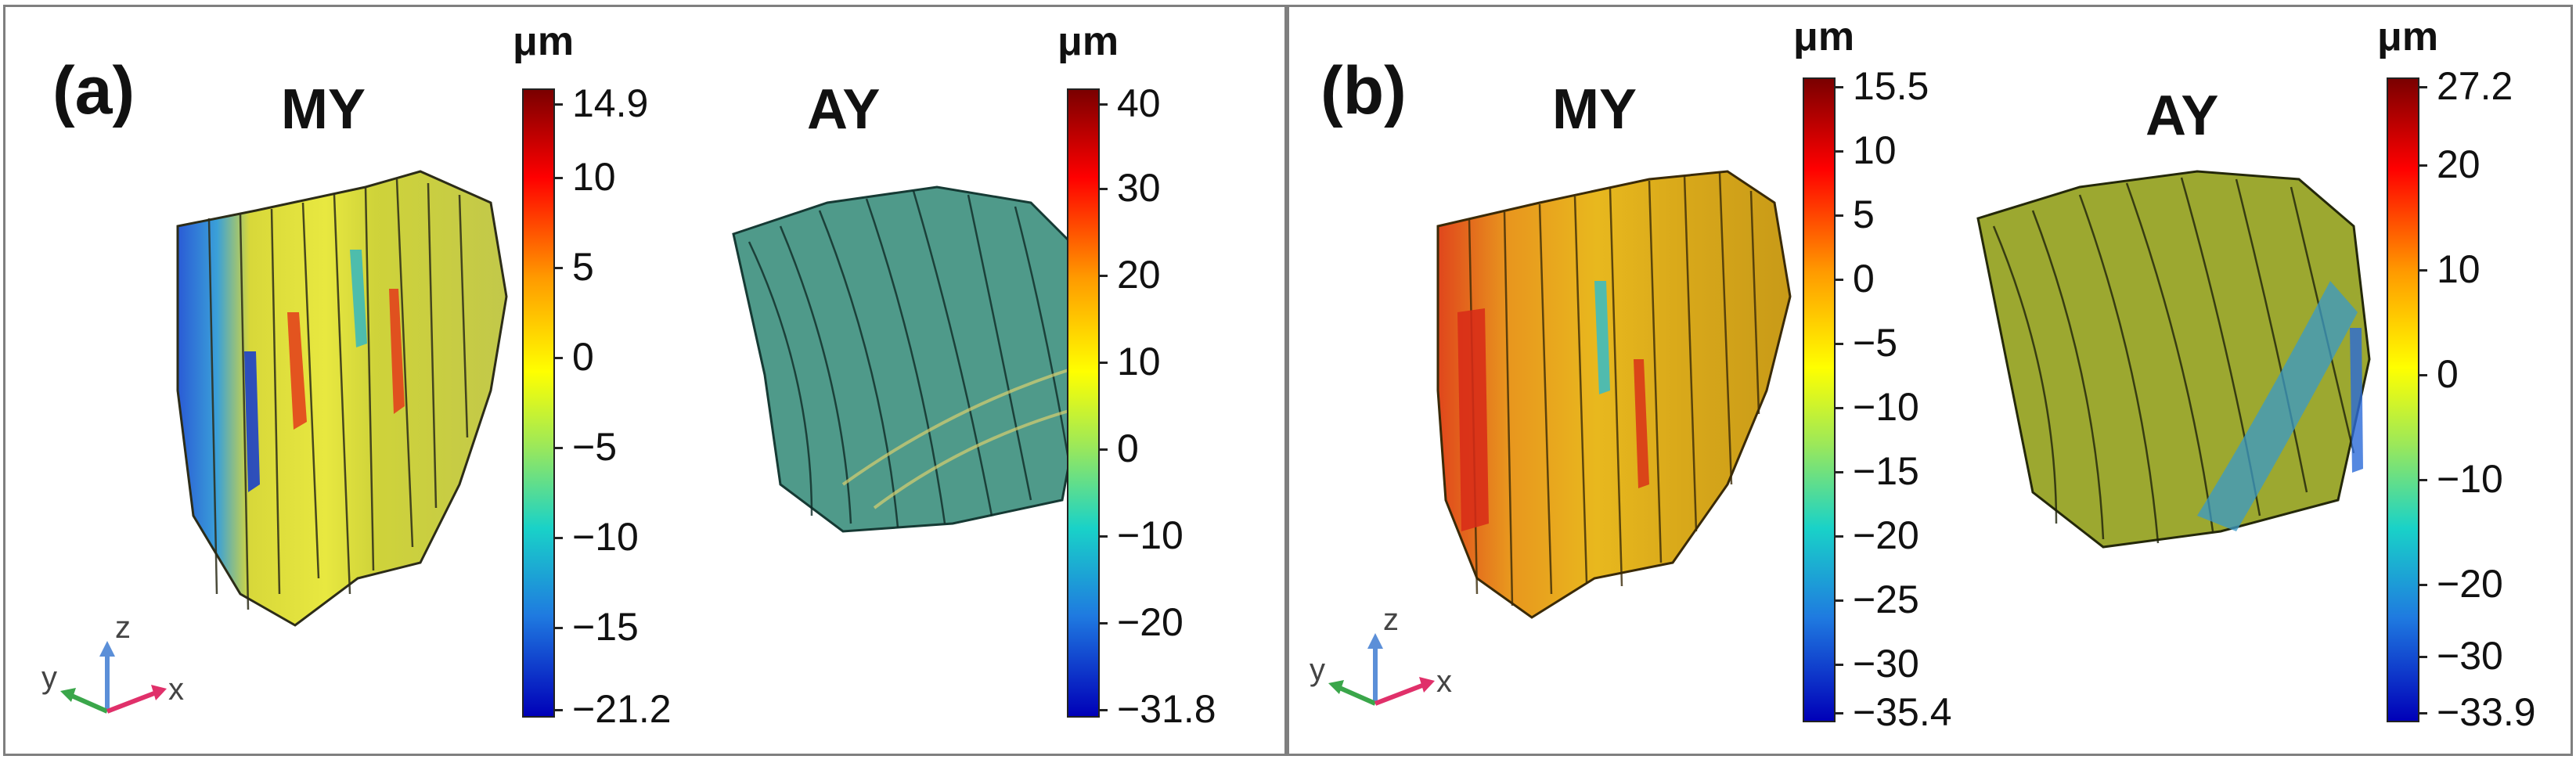 The image size is (2576, 763). I want to click on tick: 30, so click(1130, 188).